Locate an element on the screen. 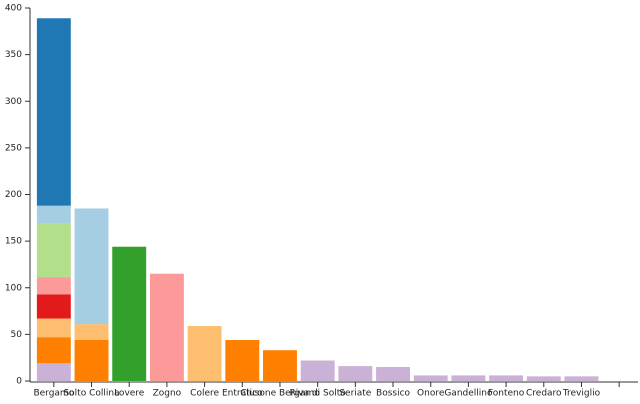 The width and height of the screenshot is (640, 404). x-tick-label: Onore is located at coordinates (431, 394).